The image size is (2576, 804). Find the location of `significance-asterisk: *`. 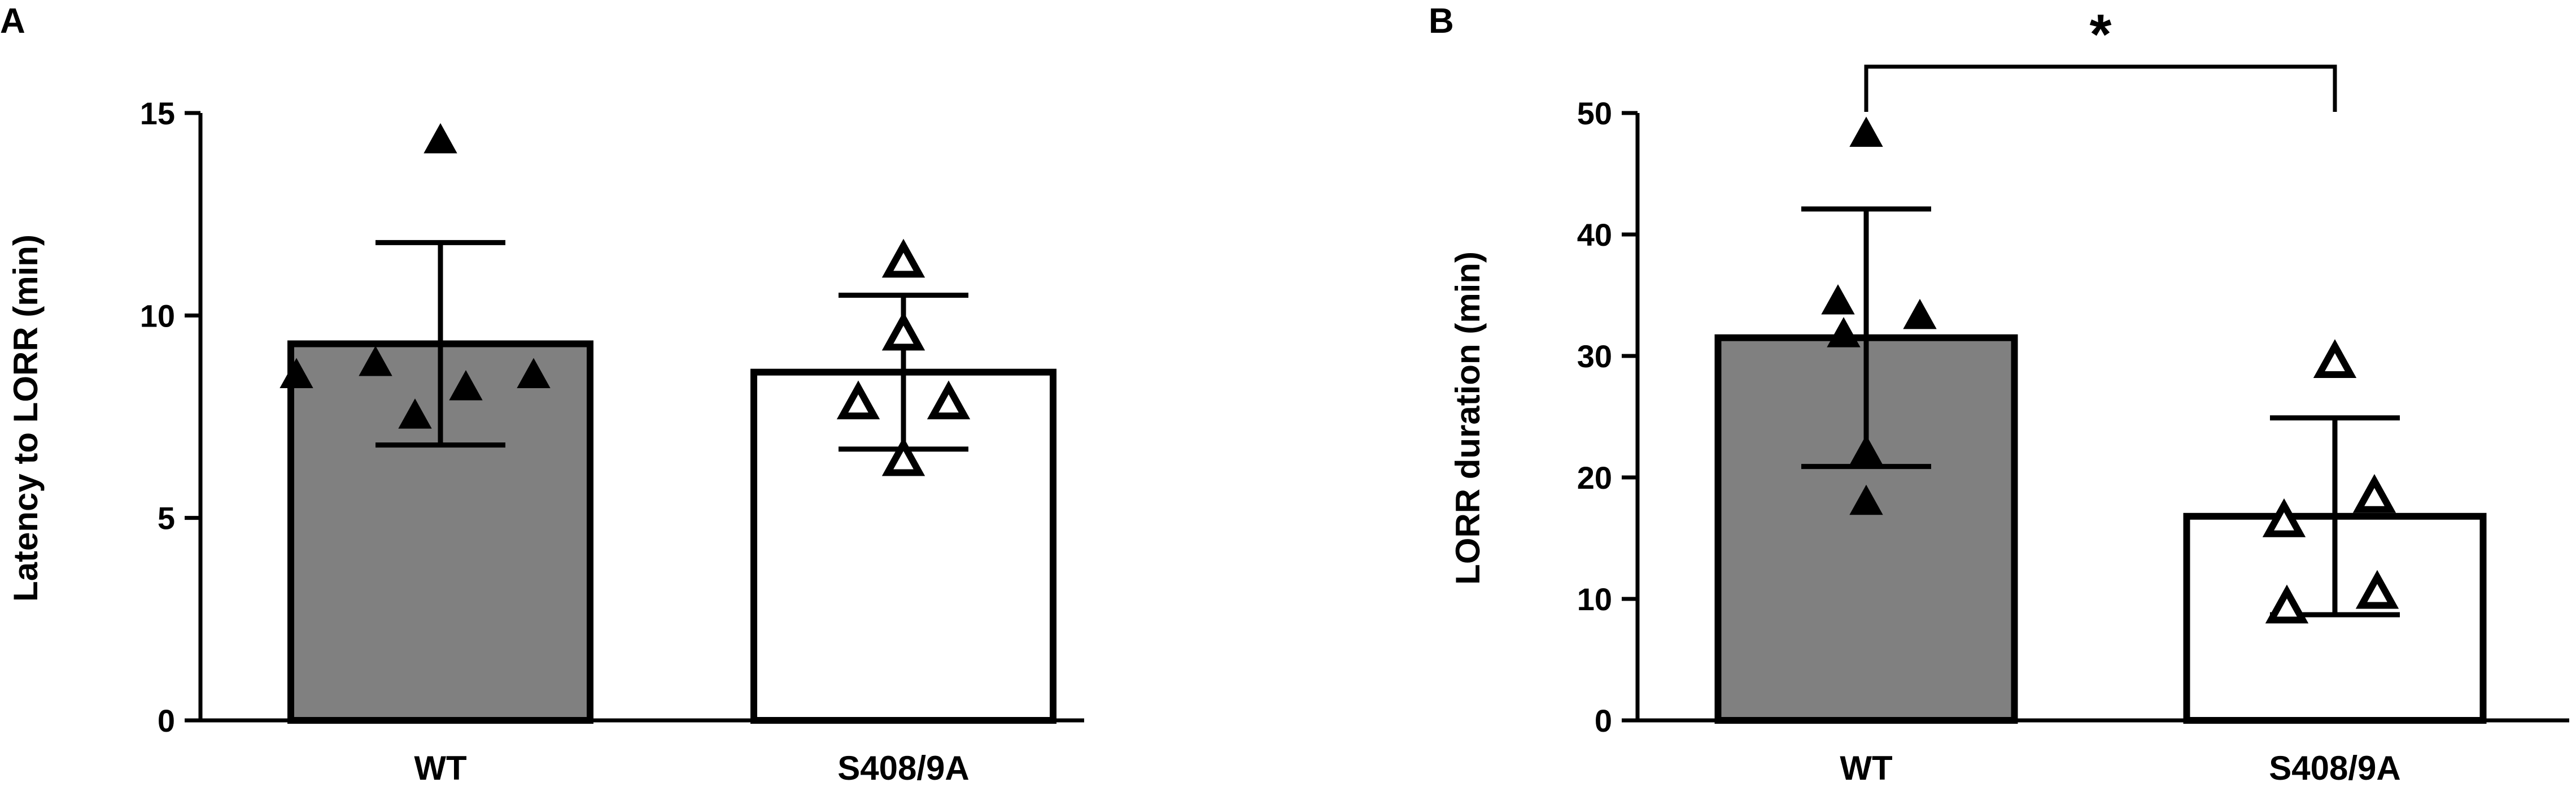

significance-asterisk: * is located at coordinates (2101, 34).